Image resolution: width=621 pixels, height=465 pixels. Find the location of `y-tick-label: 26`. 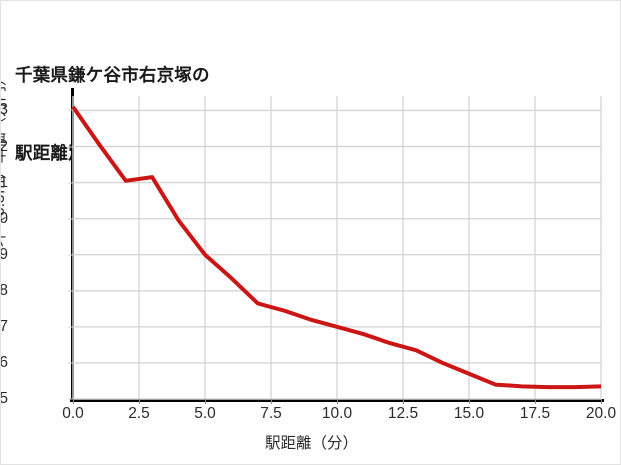

y-tick-label: 26 is located at coordinates (4, 362).